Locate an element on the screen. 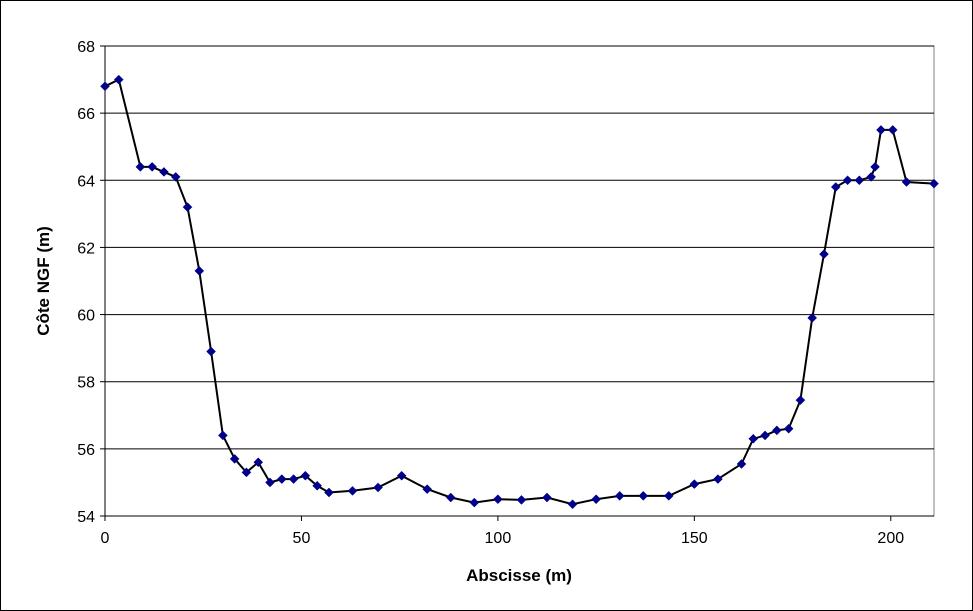 Image resolution: width=973 pixels, height=611 pixels. x-tick-label: 150 is located at coordinates (694, 538).